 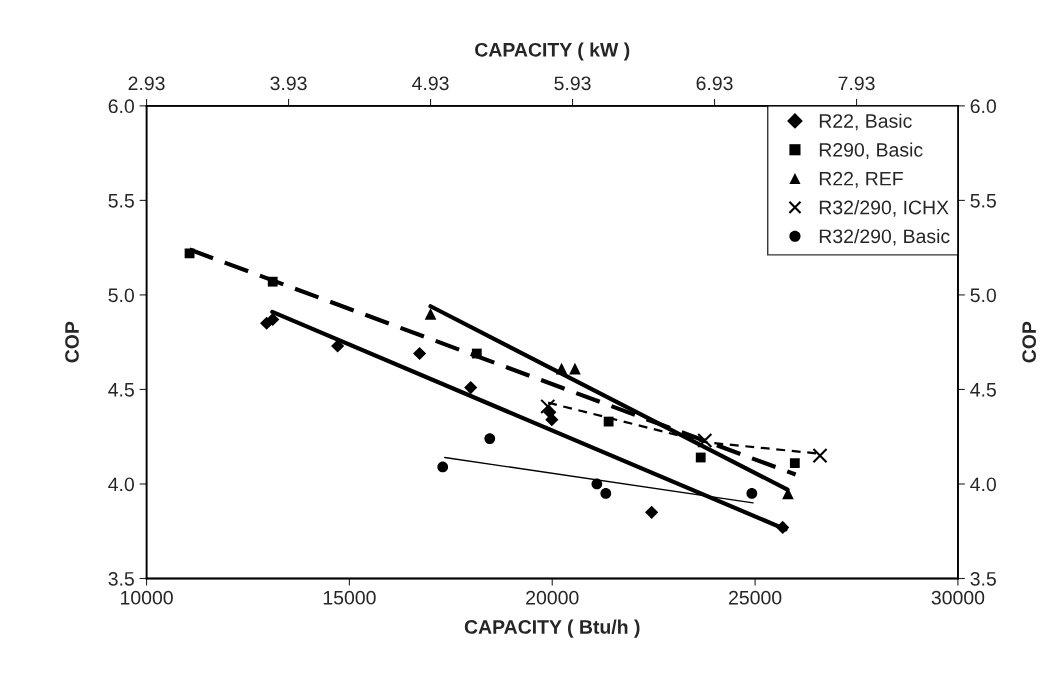 What do you see at coordinates (146, 83) in the screenshot?
I see `x2-tick-label: 2.93` at bounding box center [146, 83].